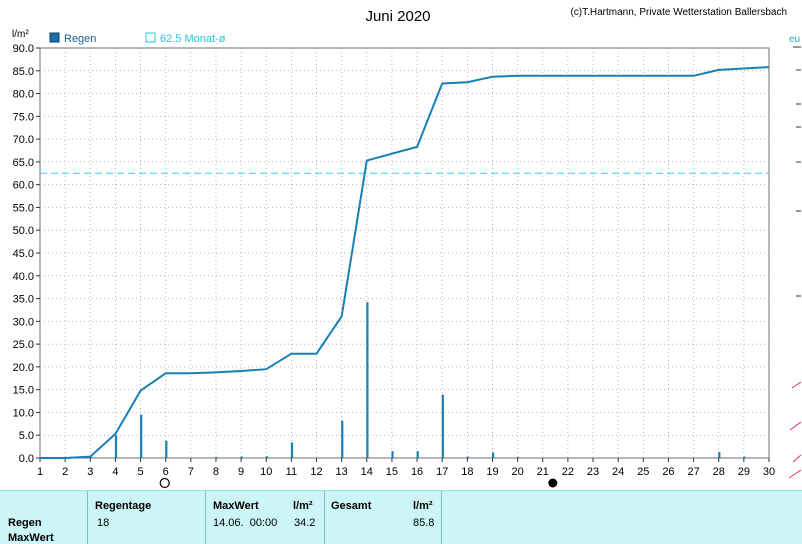 This screenshot has width=802, height=544. I want to click on gesamt-value: 85.8, so click(424, 523).